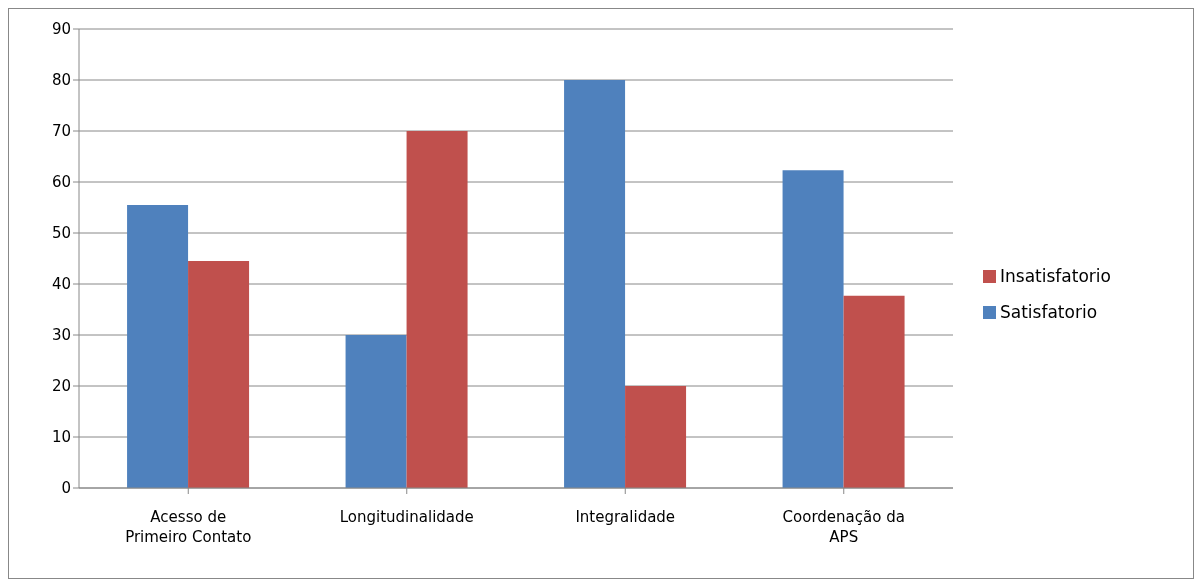 The image size is (1202, 587). What do you see at coordinates (1049, 311) in the screenshot?
I see `legend-label: Satisfatorio` at bounding box center [1049, 311].